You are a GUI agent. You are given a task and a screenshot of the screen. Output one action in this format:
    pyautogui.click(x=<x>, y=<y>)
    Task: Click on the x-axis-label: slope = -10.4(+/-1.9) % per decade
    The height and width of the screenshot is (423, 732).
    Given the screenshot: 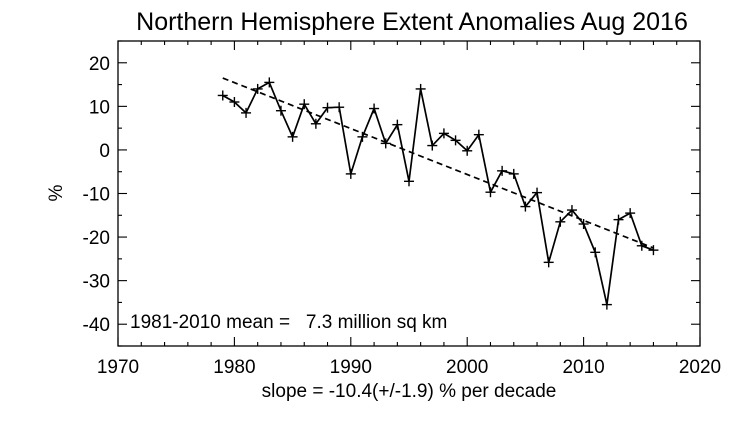 What is the action you would take?
    pyautogui.click(x=409, y=391)
    